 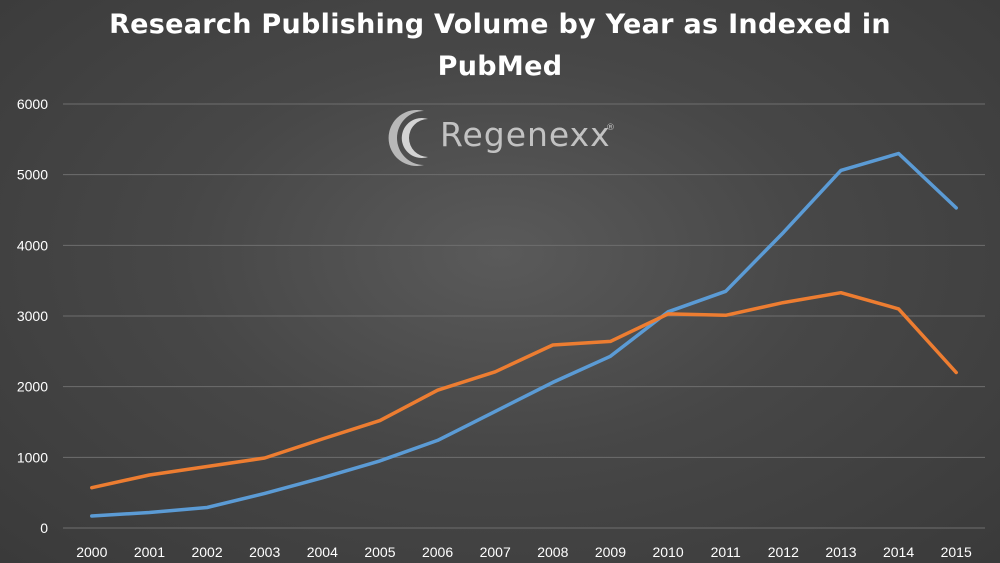 I want to click on y-tick-label: 6000, so click(x=32, y=104).